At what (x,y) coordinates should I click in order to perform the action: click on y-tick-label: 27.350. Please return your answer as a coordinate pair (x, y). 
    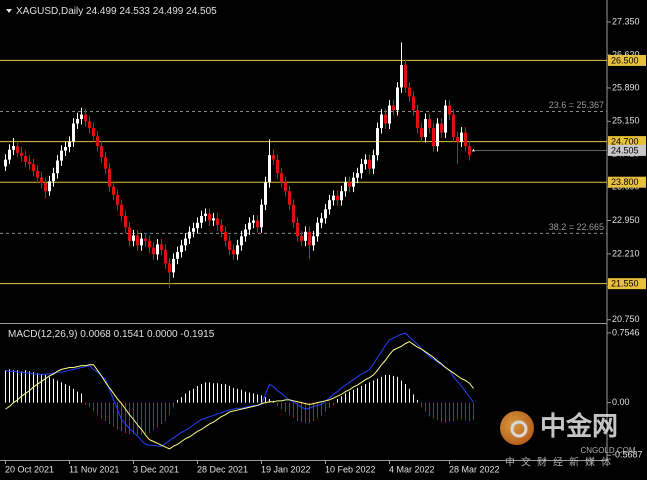
    Looking at the image, I should click on (626, 21).